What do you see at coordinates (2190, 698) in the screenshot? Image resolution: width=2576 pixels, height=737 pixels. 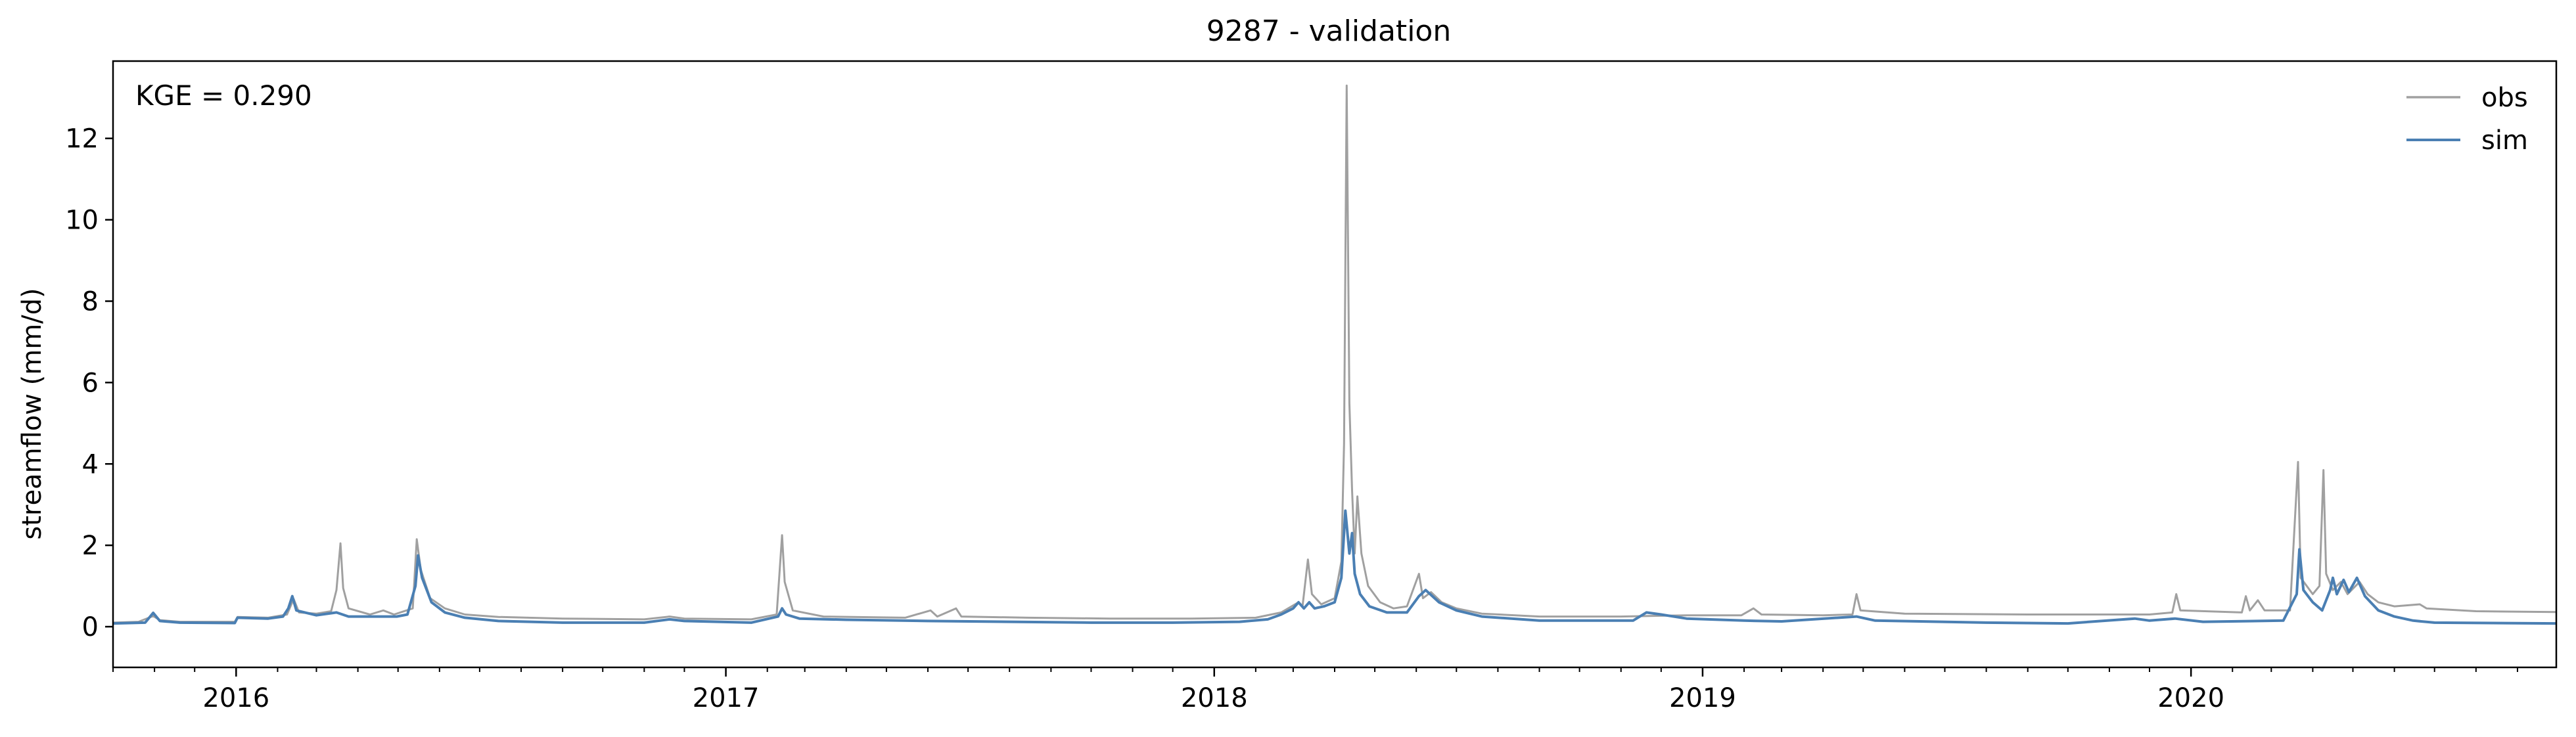 I see `x-tick-label: 2020` at bounding box center [2190, 698].